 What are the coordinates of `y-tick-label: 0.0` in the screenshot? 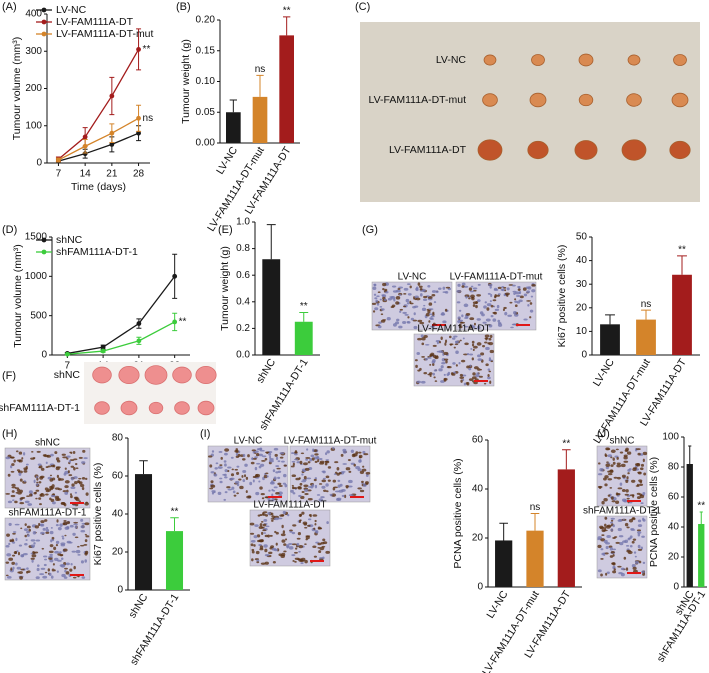 It's located at (243, 355).